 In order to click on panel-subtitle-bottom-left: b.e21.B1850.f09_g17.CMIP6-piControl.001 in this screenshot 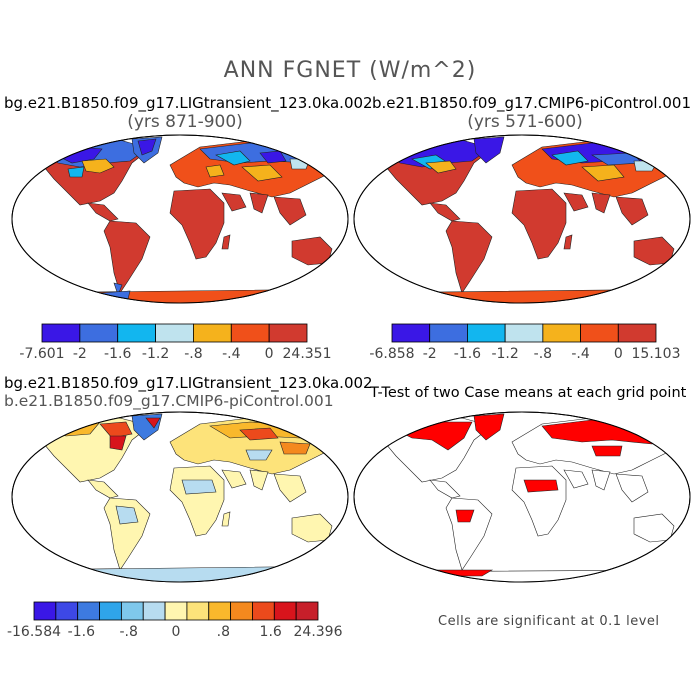, I will do `click(169, 401)`.